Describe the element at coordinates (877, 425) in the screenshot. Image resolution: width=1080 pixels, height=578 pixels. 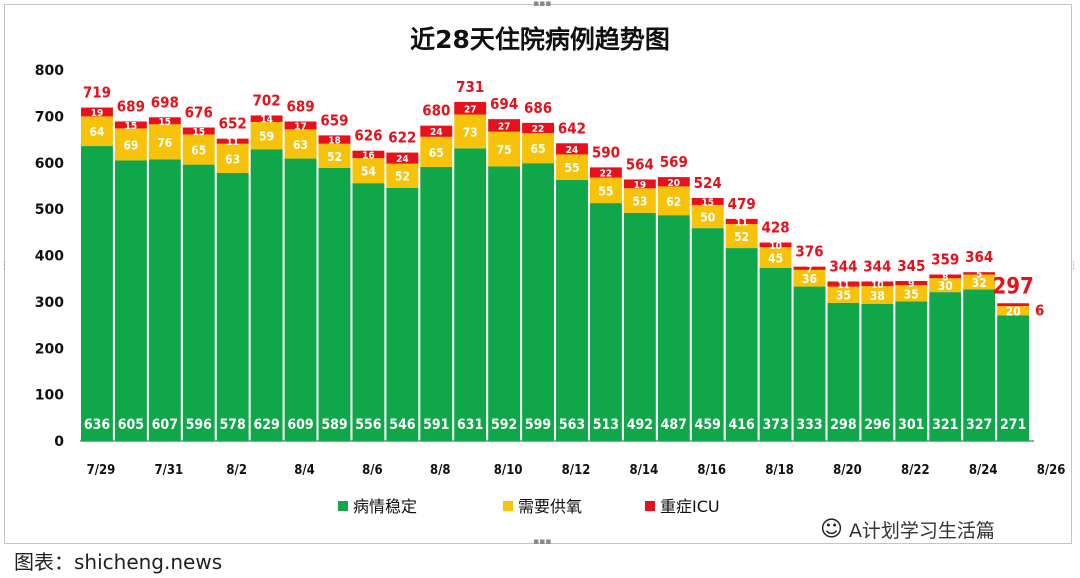
I see `data-label-stable: 296` at that location.